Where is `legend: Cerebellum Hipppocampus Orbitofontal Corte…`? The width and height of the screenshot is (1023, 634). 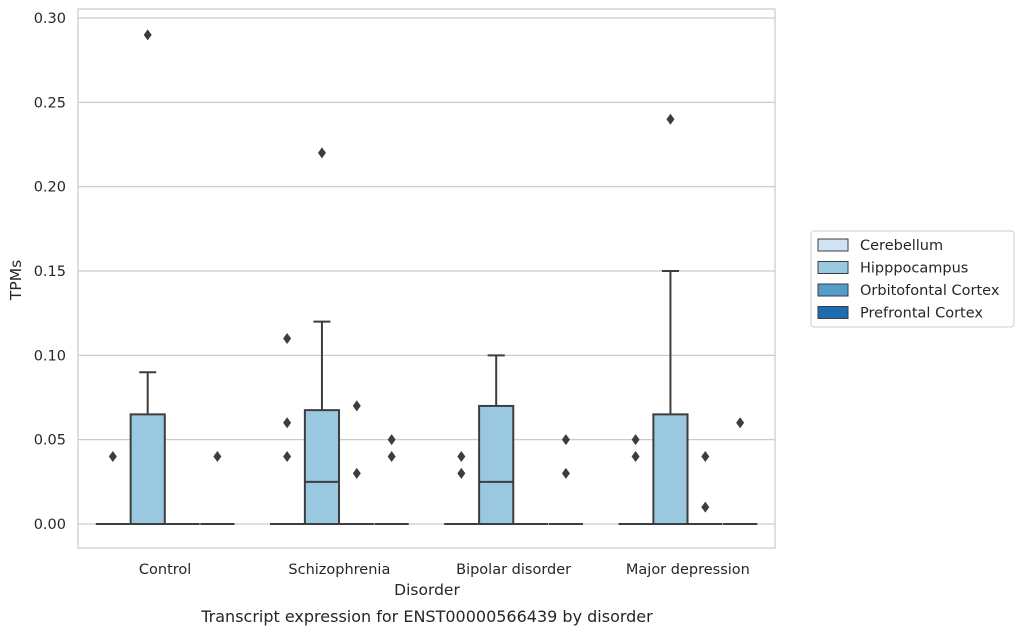
legend: Cerebellum Hipppocampus Orbitofontal Corte… is located at coordinates (912, 279).